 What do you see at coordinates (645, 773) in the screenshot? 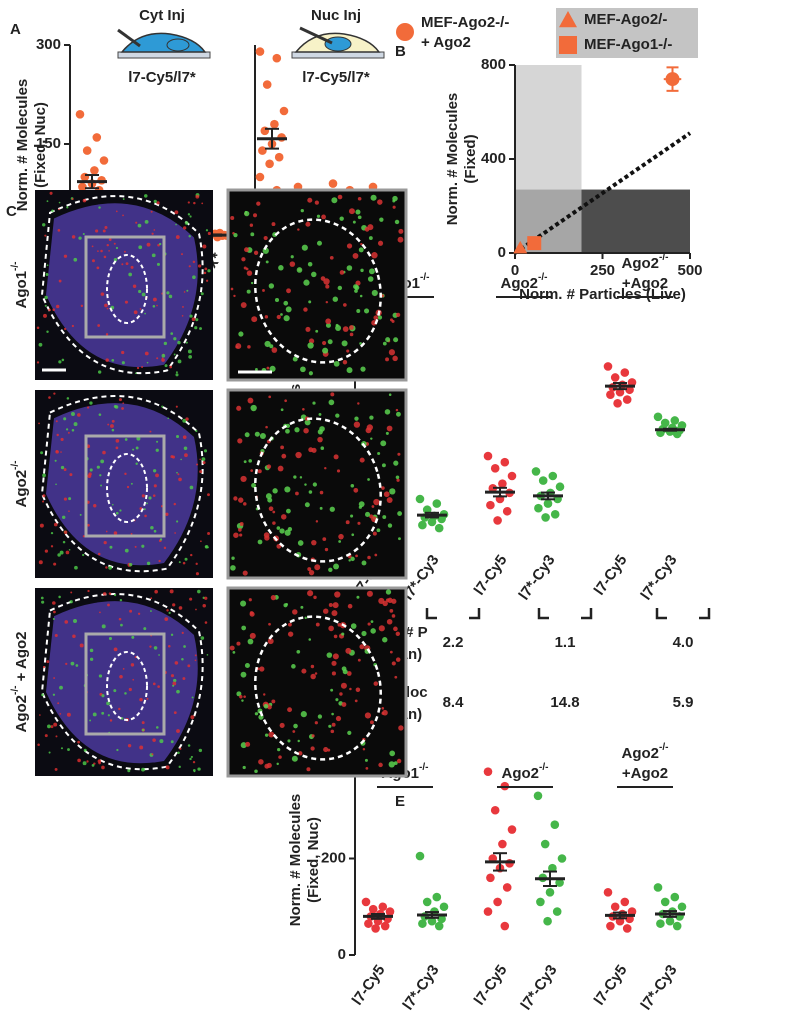
I see `group-label-line2: +Ago2` at bounding box center [645, 773].